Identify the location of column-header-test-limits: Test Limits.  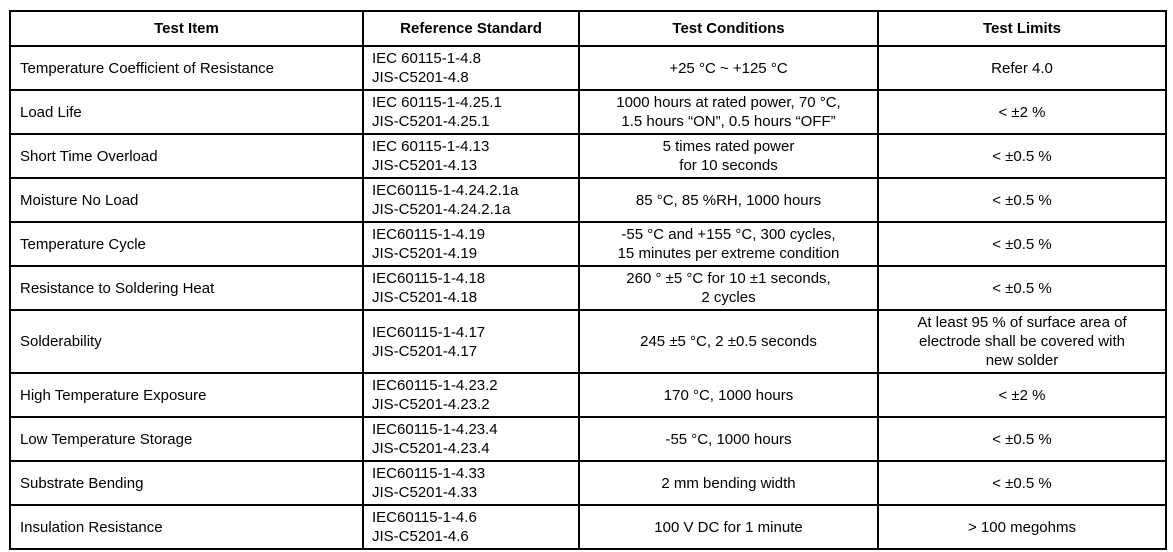
(1022, 28).